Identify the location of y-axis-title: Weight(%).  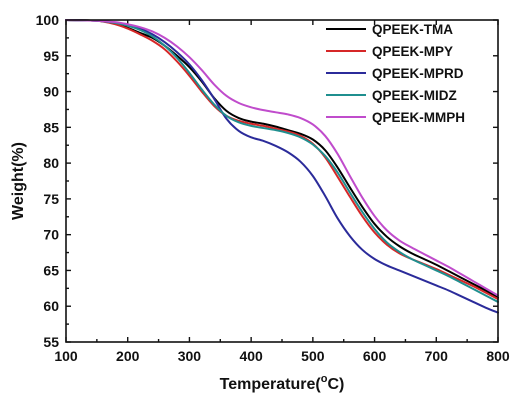
(18, 181).